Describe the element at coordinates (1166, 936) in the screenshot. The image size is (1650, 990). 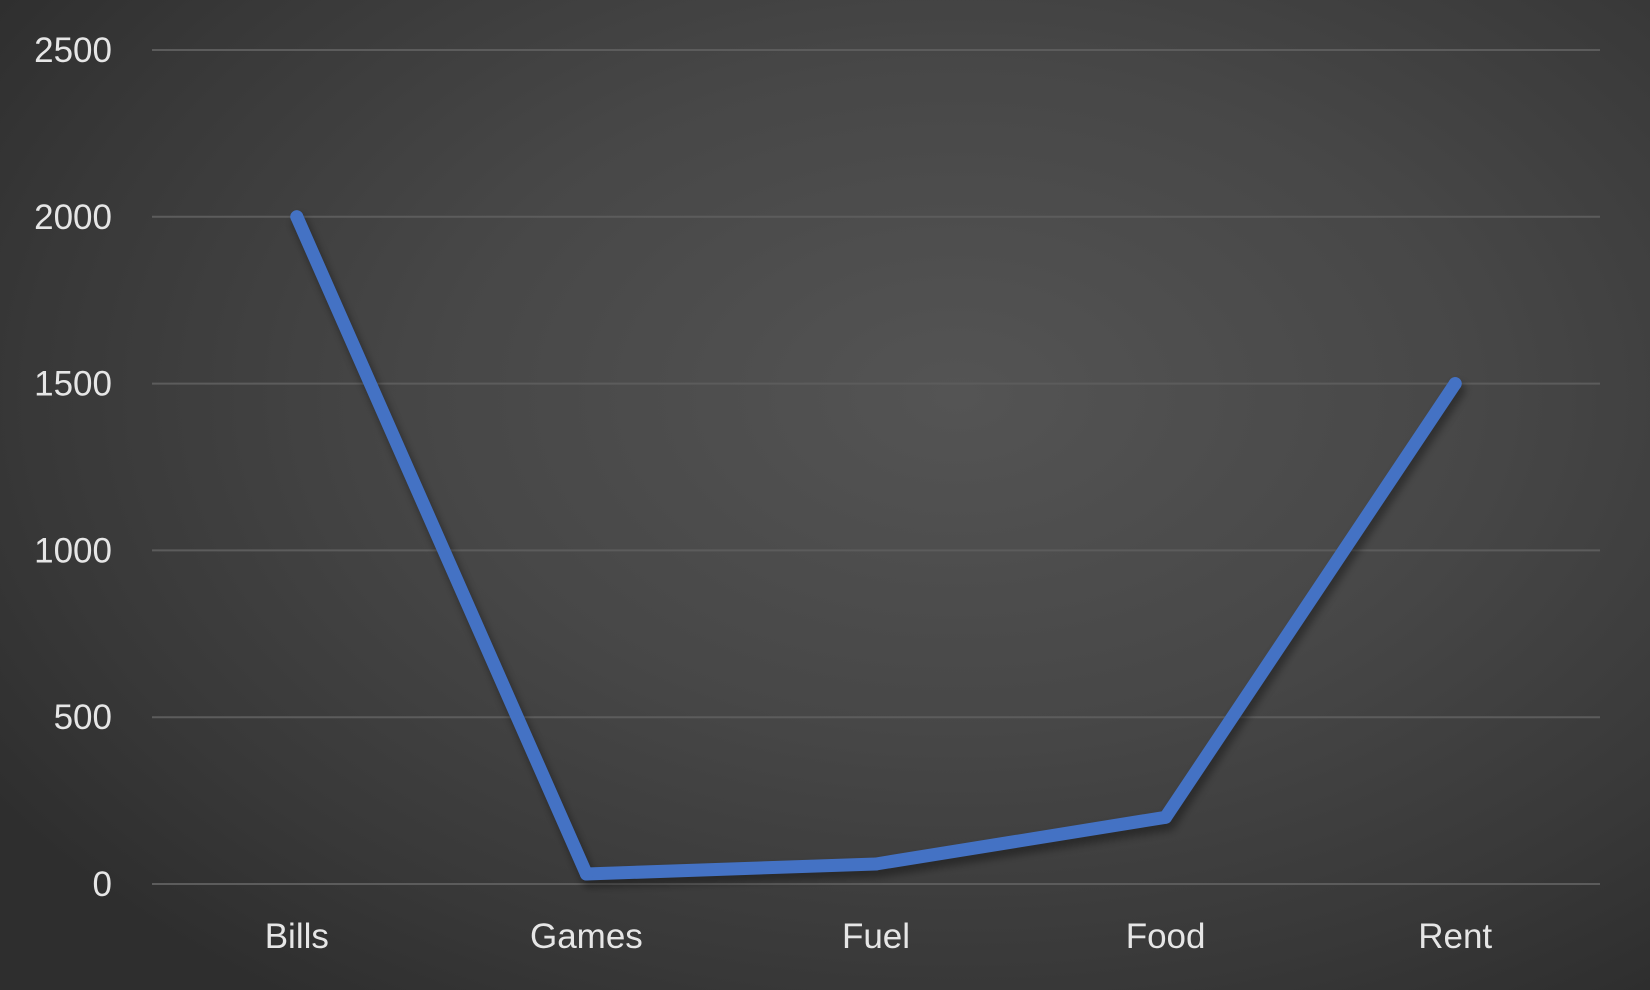
I see `x-tick-label: Food` at that location.